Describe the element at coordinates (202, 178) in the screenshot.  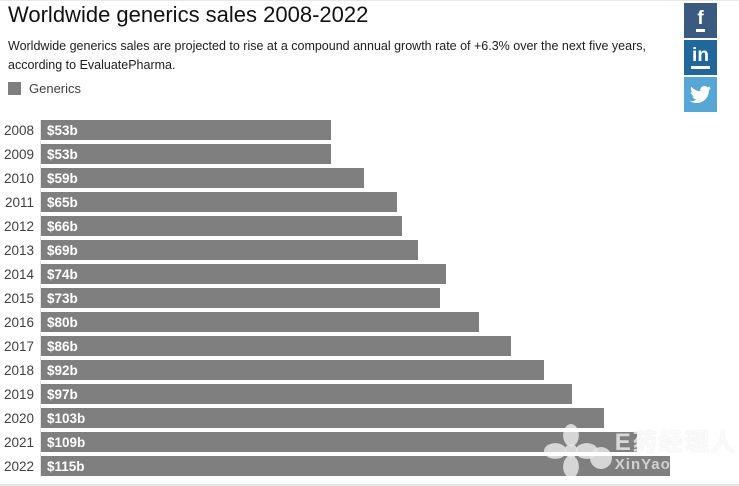
I see `bar-2010: $59b` at that location.